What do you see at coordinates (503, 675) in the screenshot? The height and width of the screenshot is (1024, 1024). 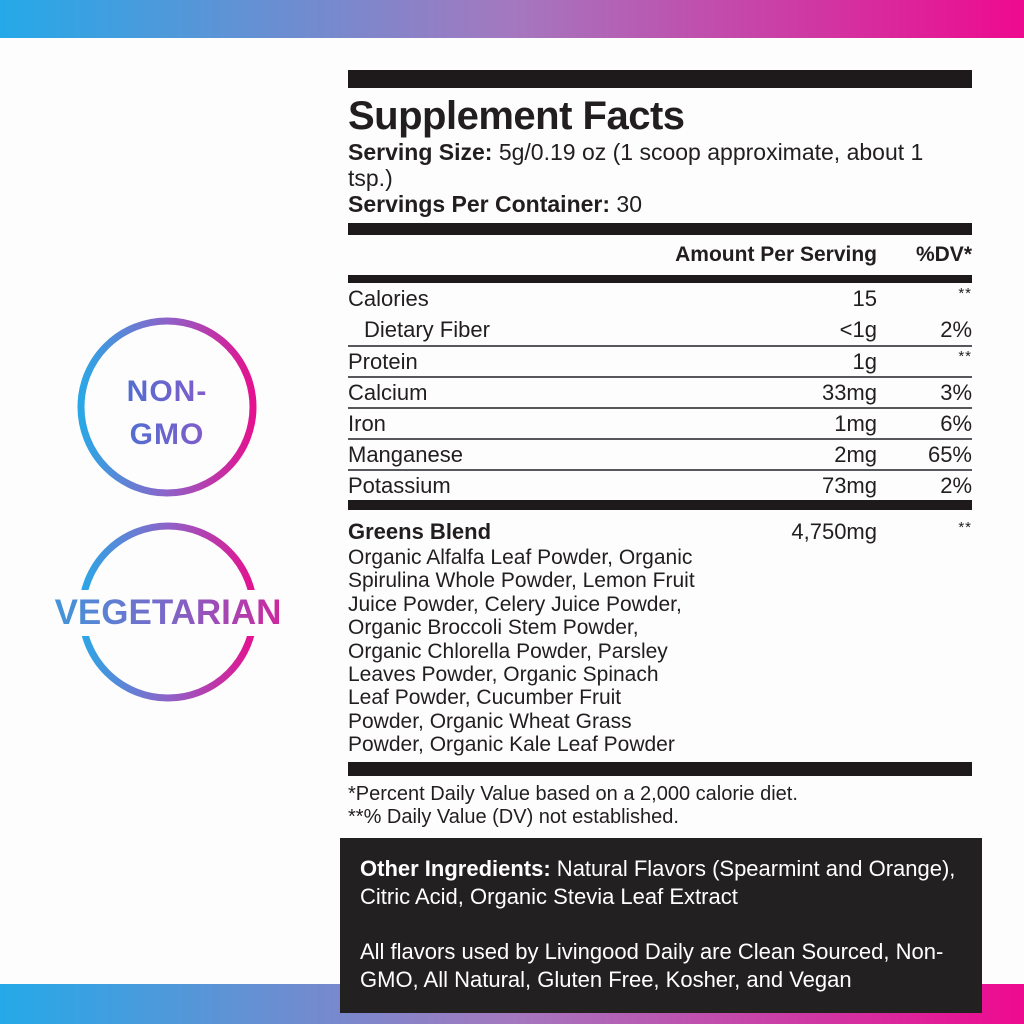 I see `ingredient-line: Leaves Powder, Organic Spinach` at bounding box center [503, 675].